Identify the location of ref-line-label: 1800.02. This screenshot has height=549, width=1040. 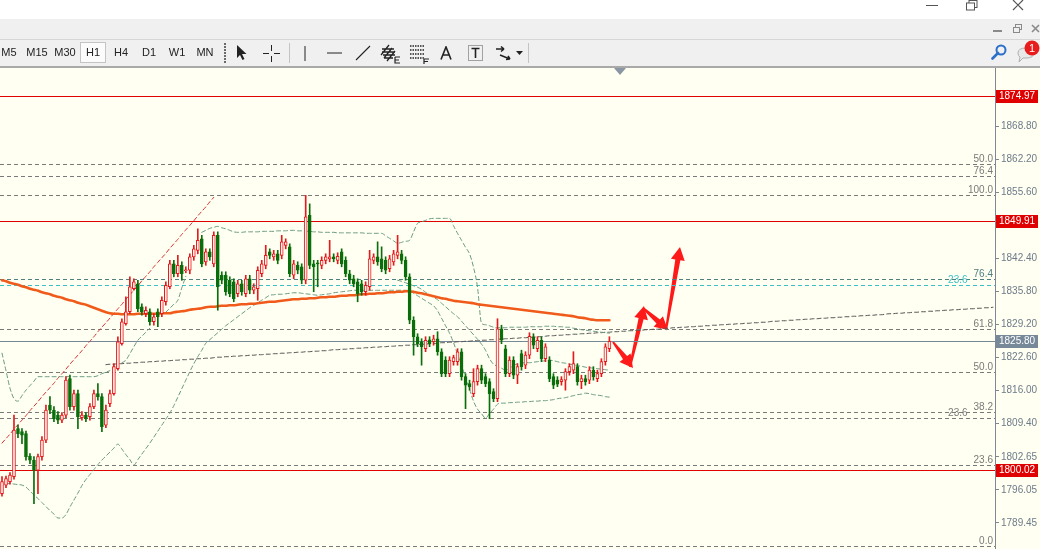
(1017, 470).